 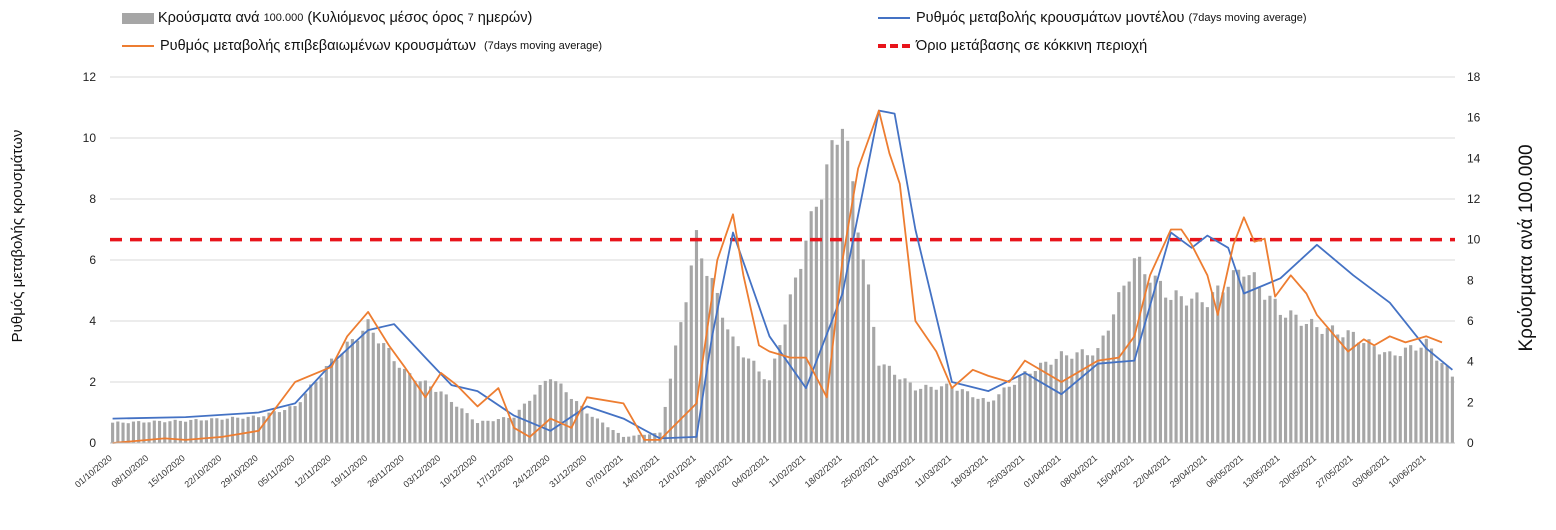 What do you see at coordinates (93, 471) in the screenshot?
I see `x-tick-label: 01/10/2020` at bounding box center [93, 471].